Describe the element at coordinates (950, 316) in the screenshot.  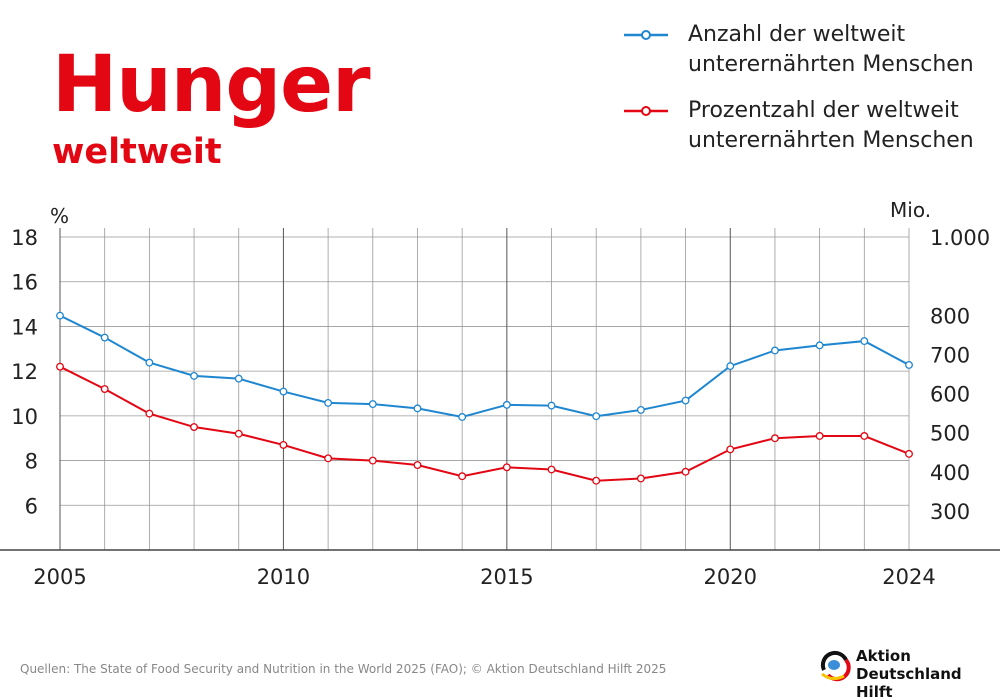
I see `y-right-tick-label: 800` at that location.